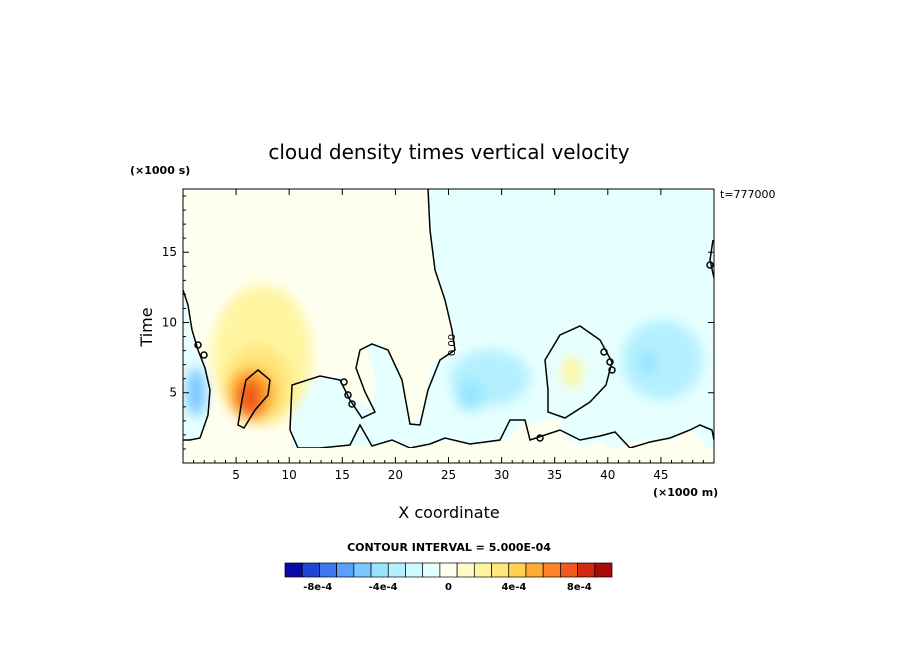  Describe the element at coordinates (470, 395) in the screenshot. I see `downdraft-band-core` at that location.